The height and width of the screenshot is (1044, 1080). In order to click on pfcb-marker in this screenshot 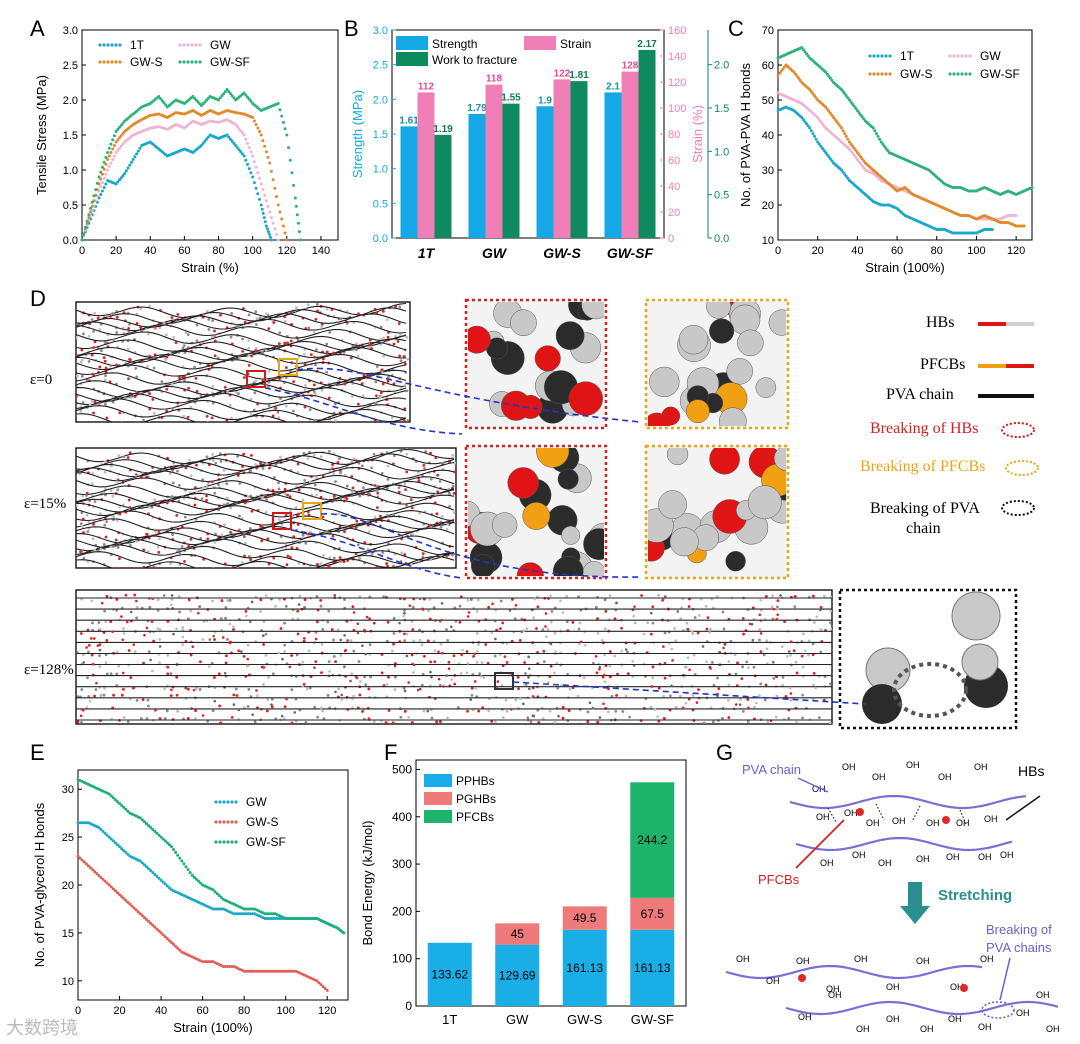, I will do `click(288, 367)`.